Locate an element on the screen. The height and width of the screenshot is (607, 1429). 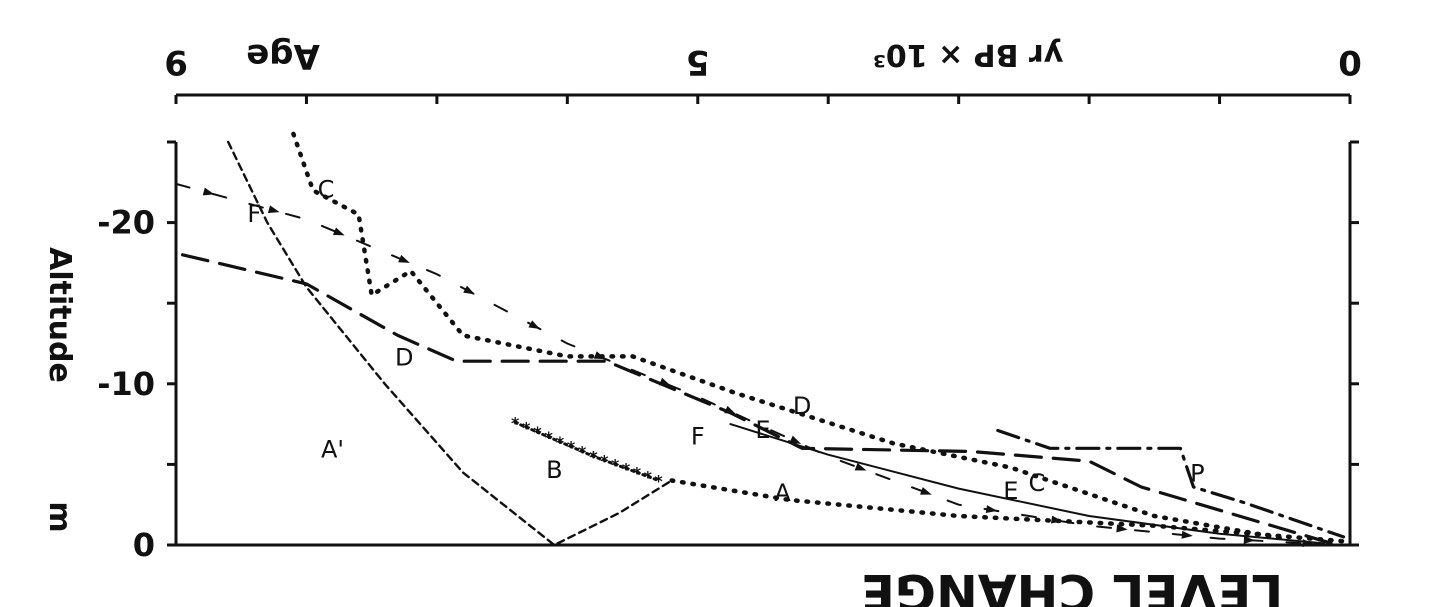
y-tick-label: -20 is located at coordinates (126, 223).